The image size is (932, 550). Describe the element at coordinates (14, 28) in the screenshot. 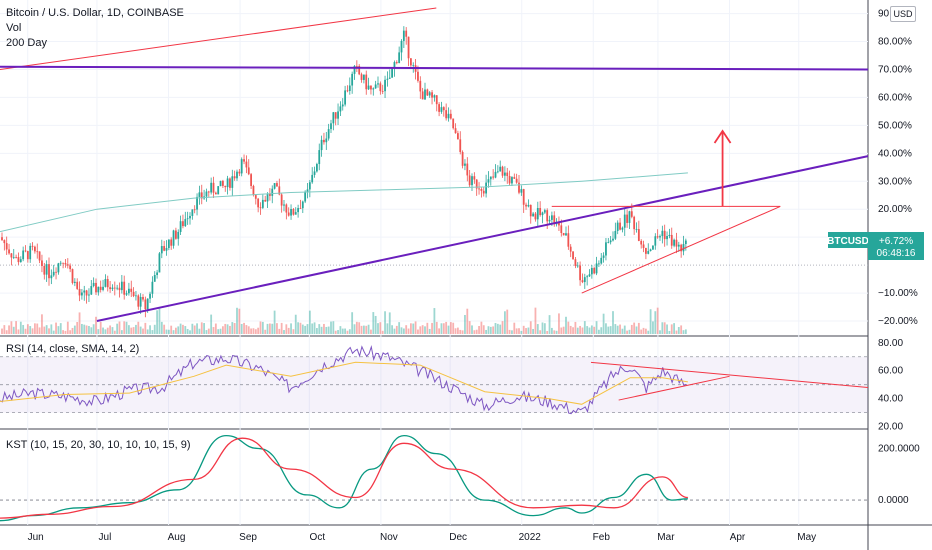

I see `volume-legend: Vol` at that location.